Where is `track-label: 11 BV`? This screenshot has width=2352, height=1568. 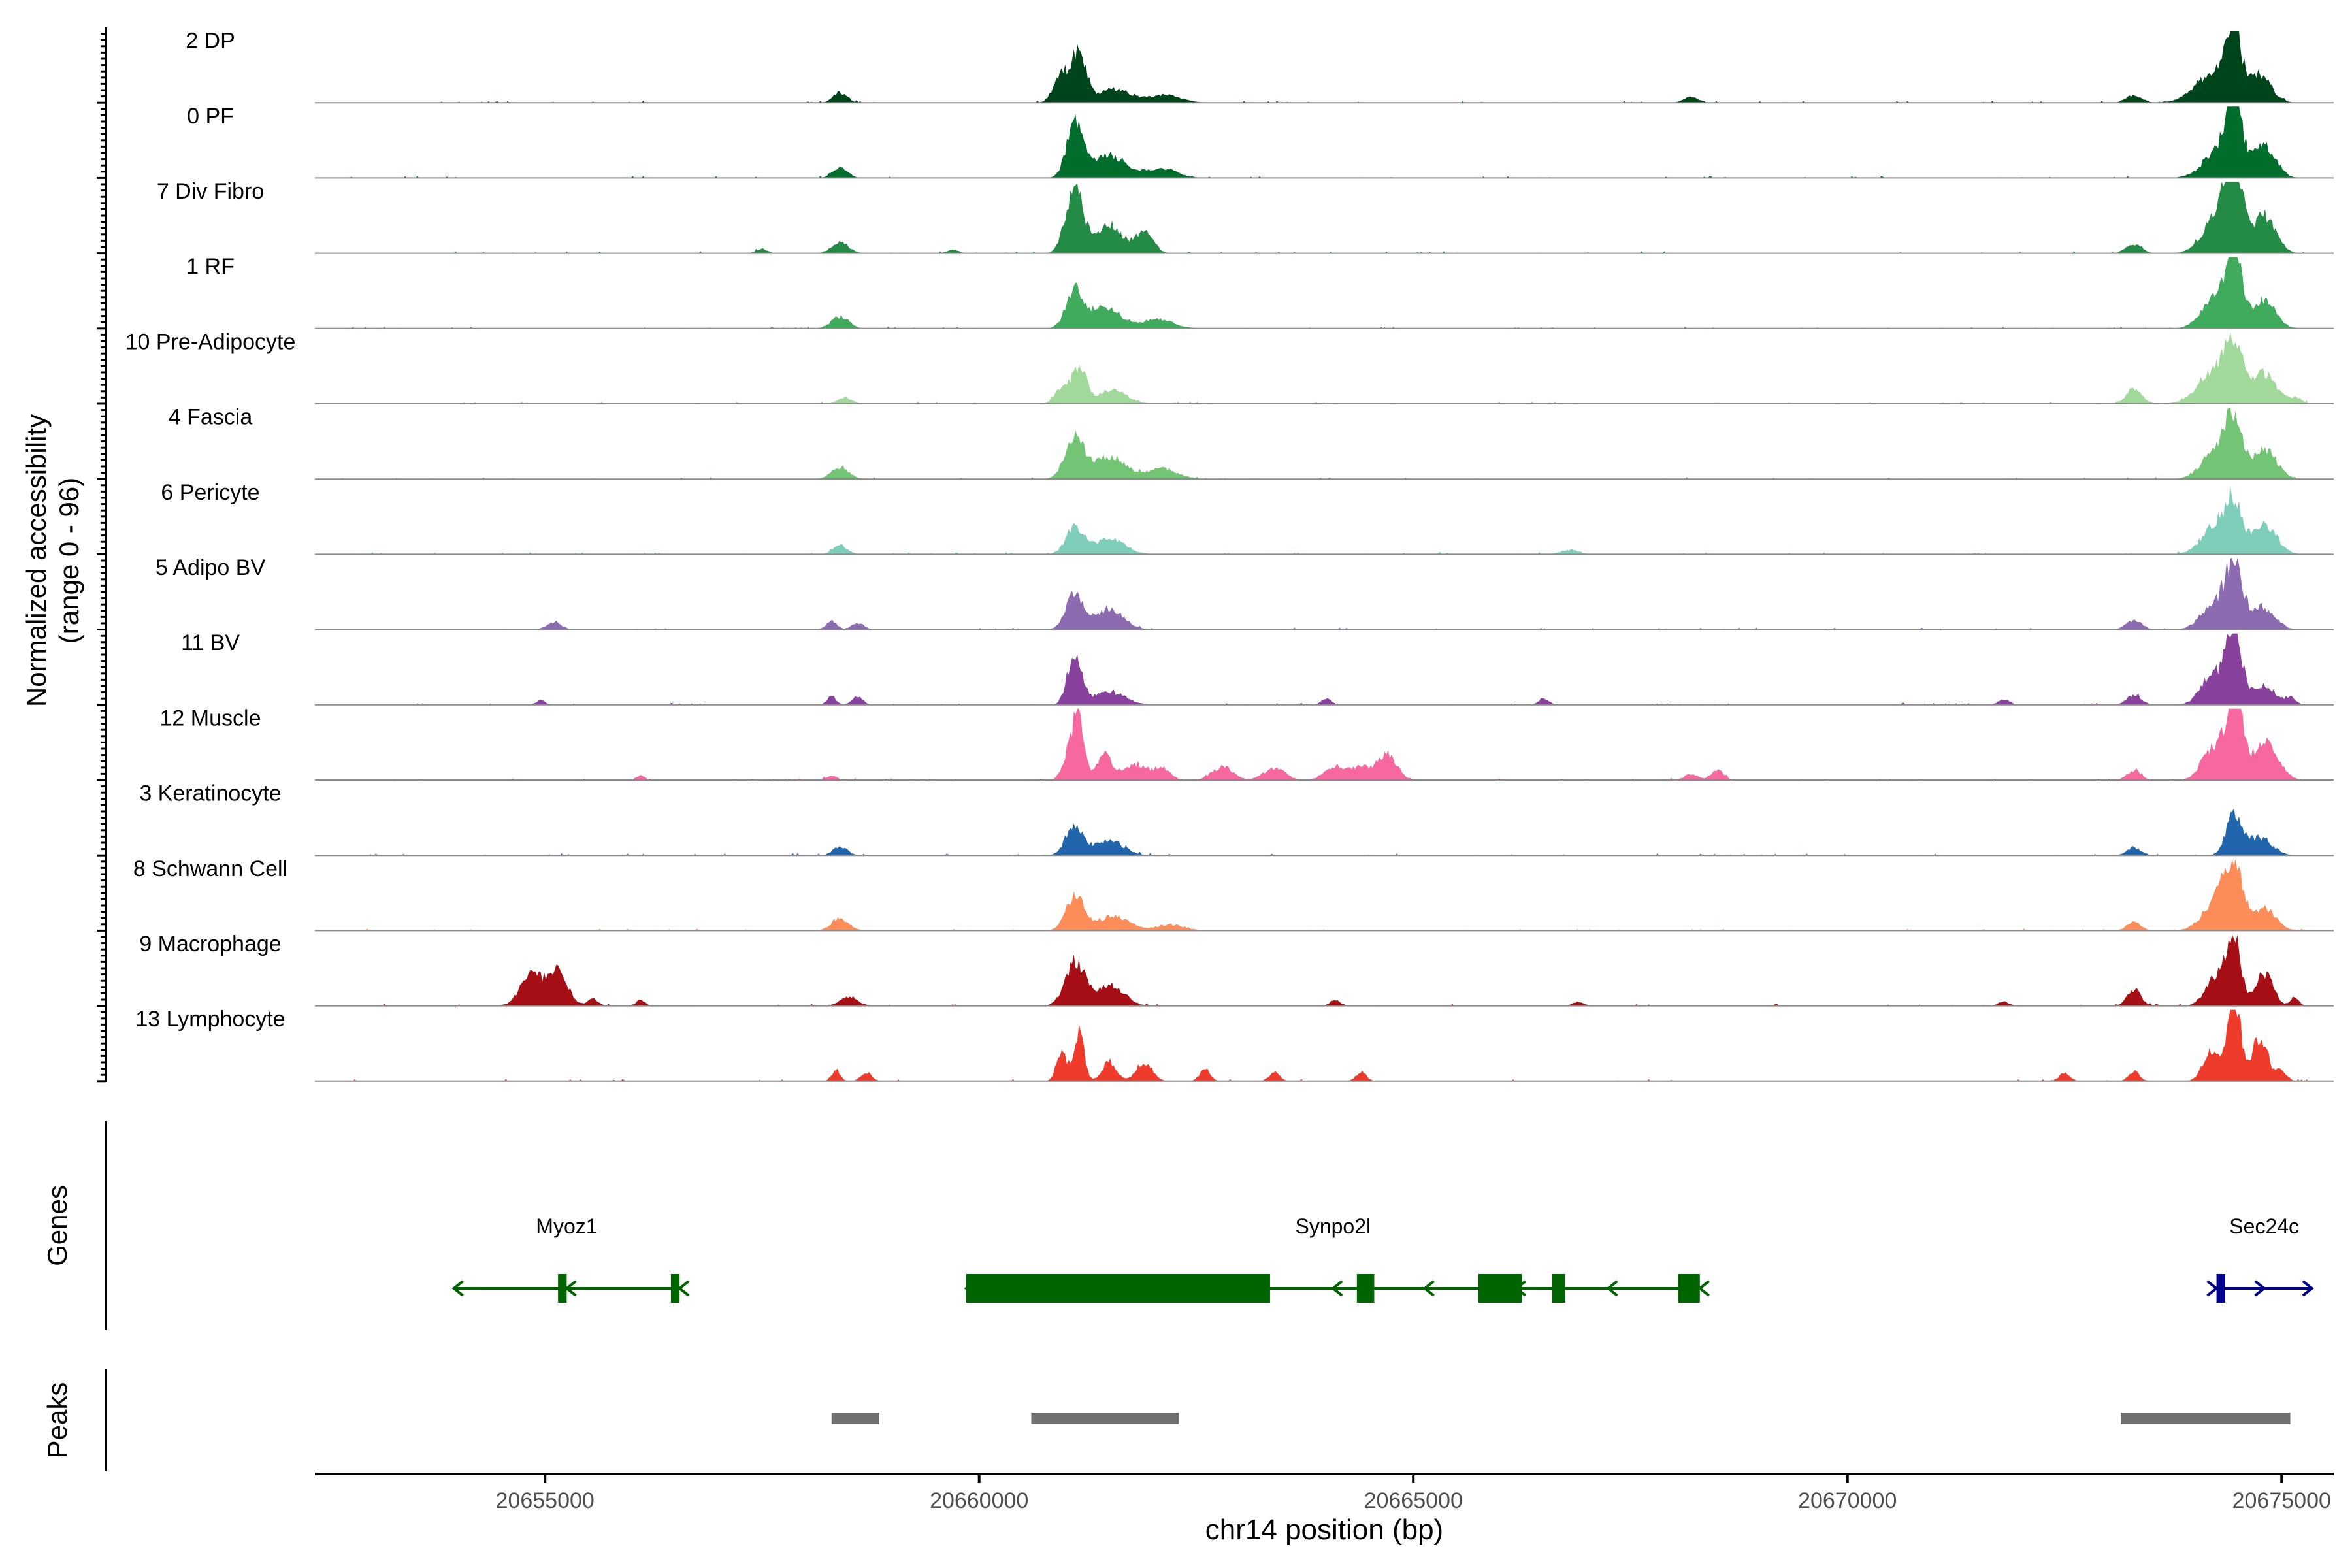
track-label: 11 BV is located at coordinates (210, 642).